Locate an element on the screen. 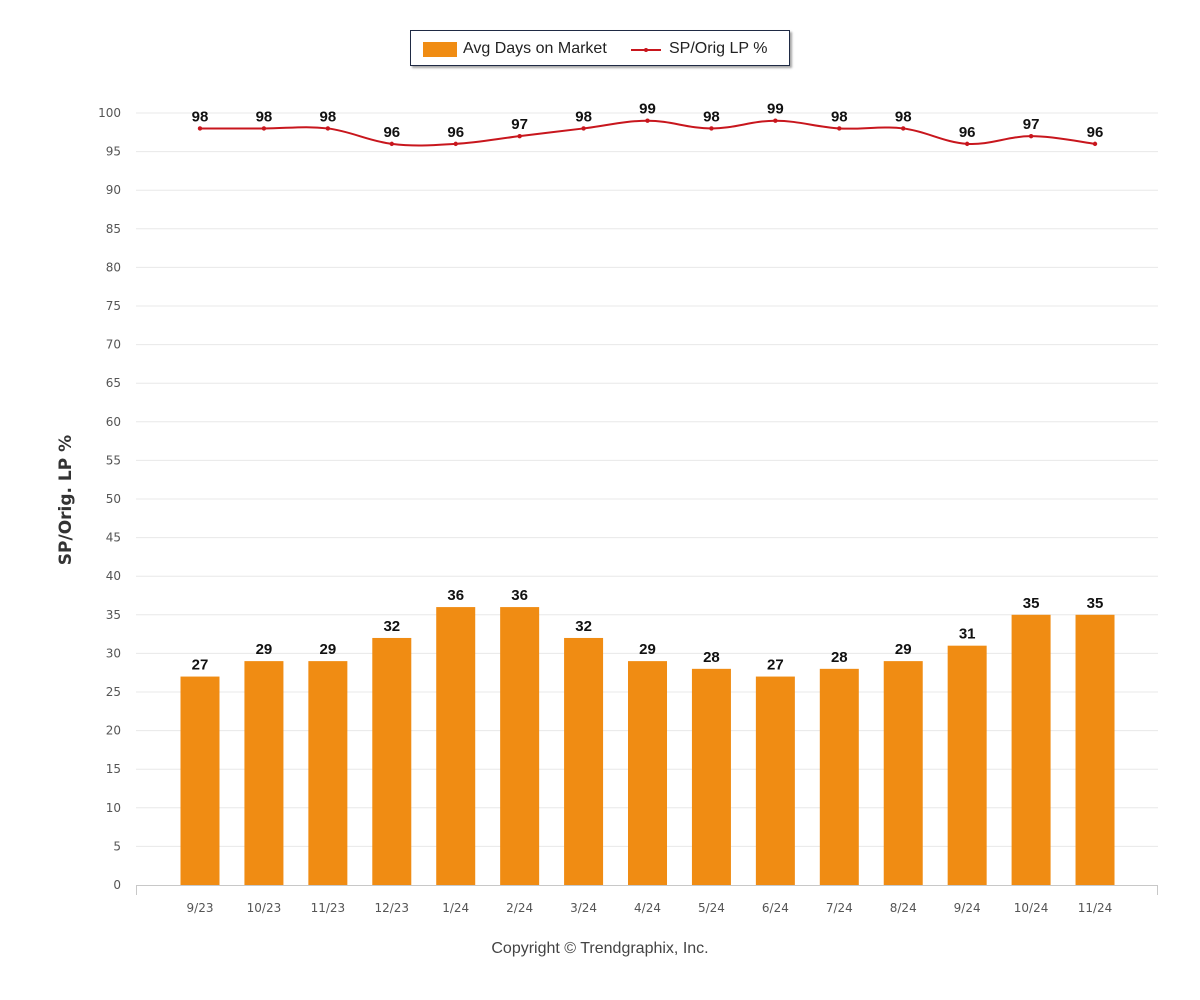 The width and height of the screenshot is (1200, 1000). y-tick-label: 10 is located at coordinates (113, 808).